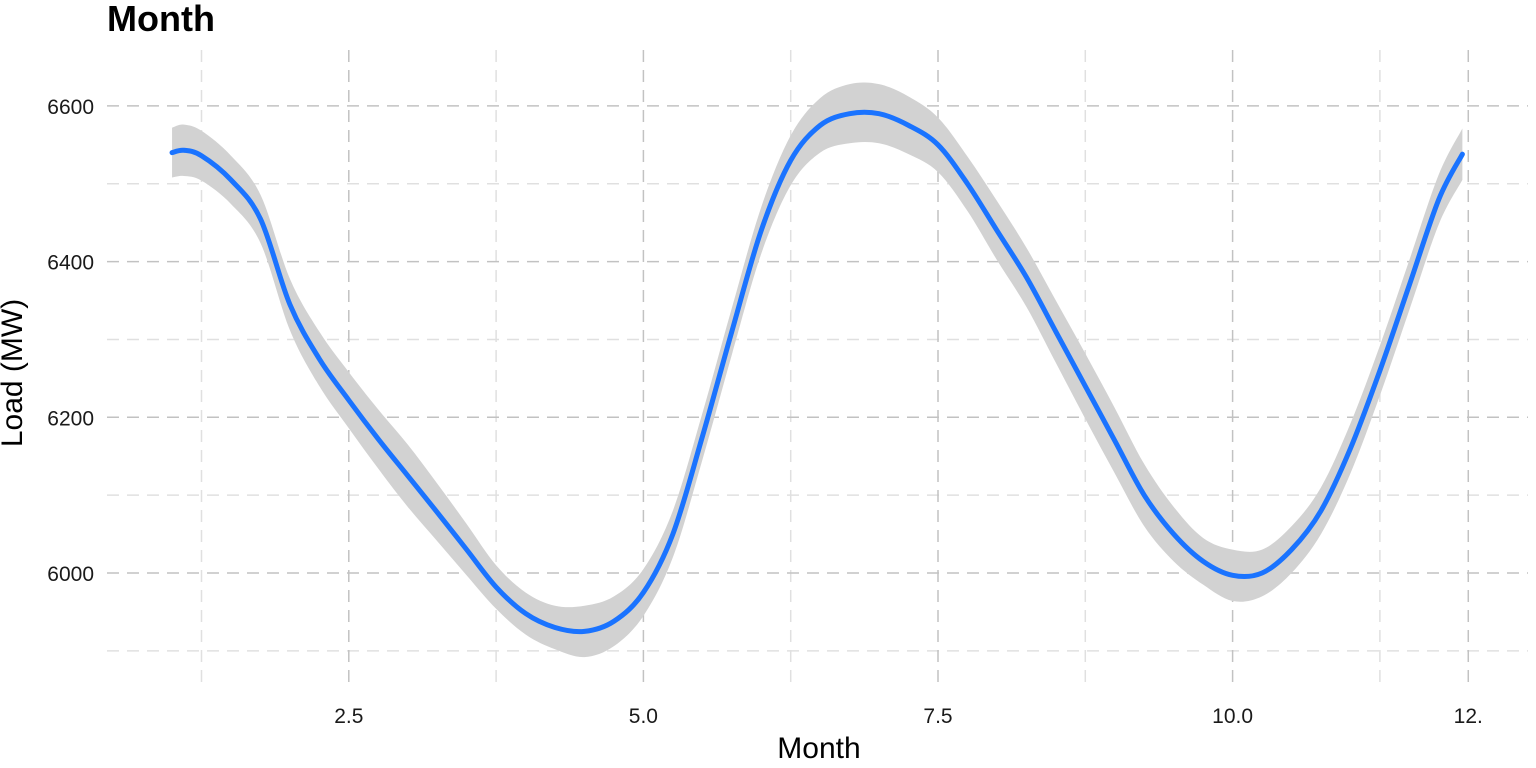  I want to click on x-tick-label: 10.0, so click(1232, 716).